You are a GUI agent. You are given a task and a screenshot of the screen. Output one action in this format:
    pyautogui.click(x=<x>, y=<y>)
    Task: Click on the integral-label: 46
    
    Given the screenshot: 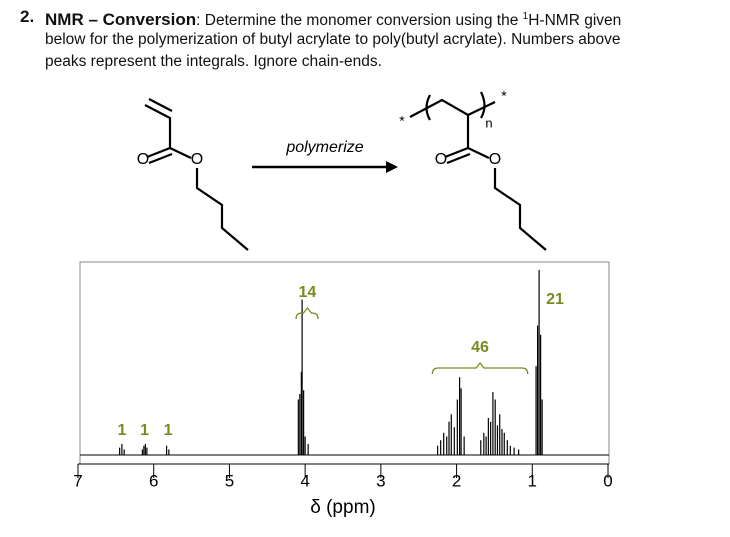 What is the action you would take?
    pyautogui.click(x=480, y=347)
    